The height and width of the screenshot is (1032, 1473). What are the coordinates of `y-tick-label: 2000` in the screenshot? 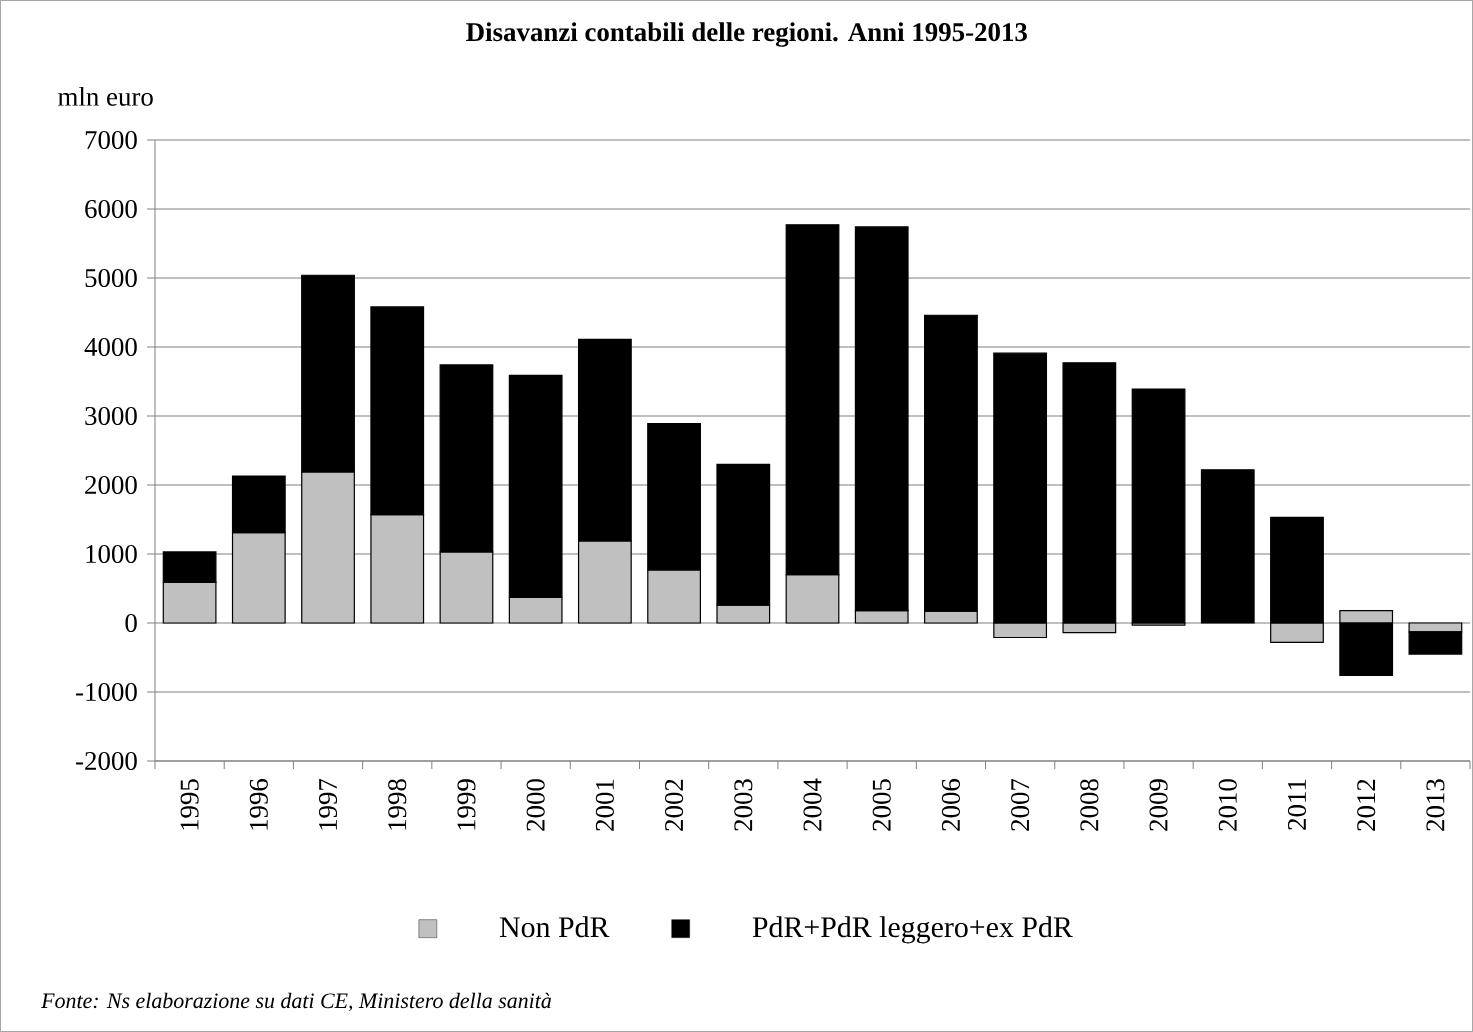 It's located at (111, 485).